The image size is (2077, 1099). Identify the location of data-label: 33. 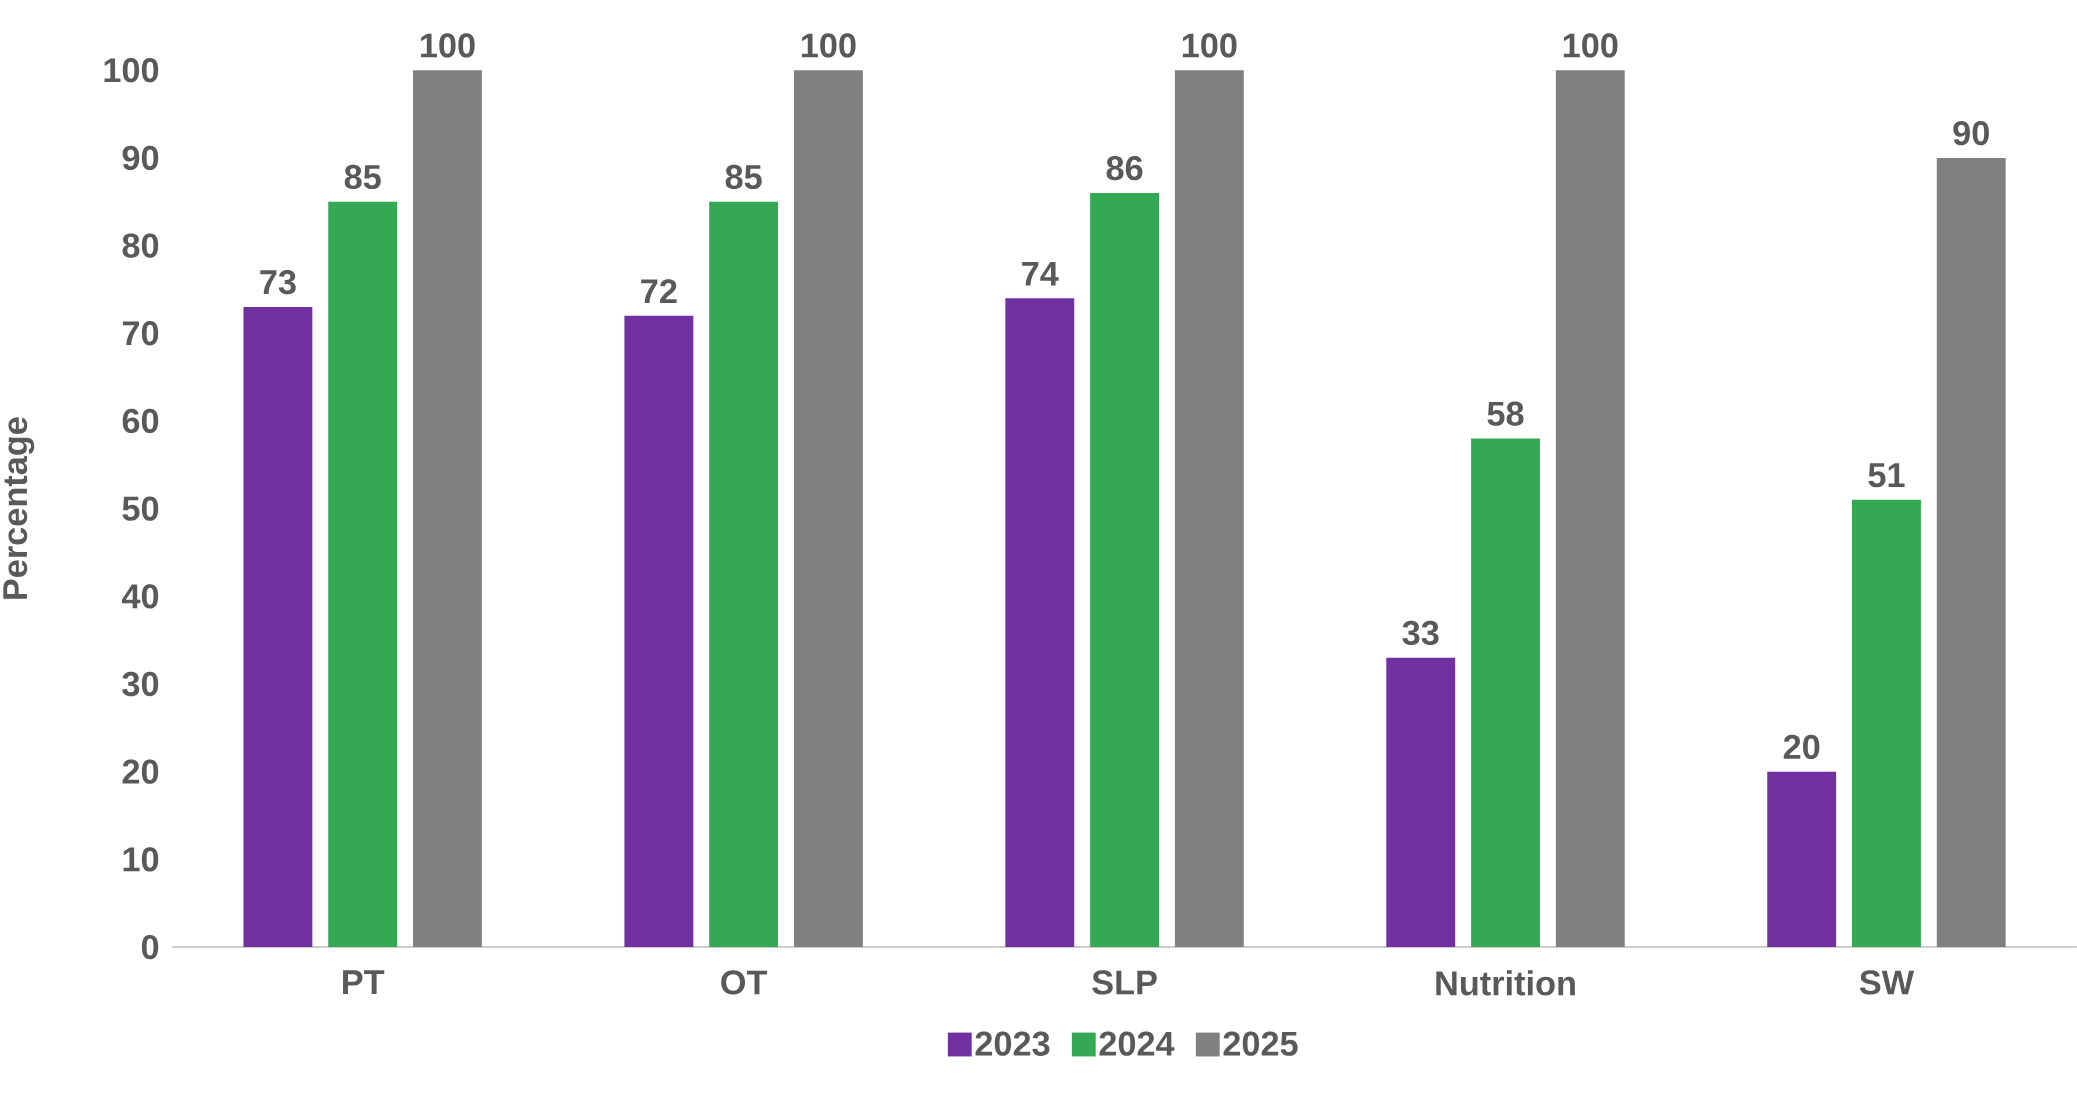
(1420, 632).